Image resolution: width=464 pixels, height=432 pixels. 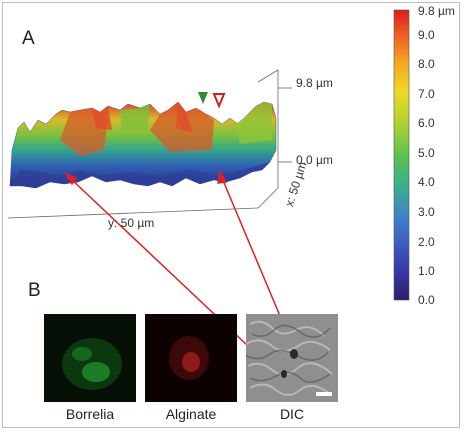 I want to click on scale-bar, so click(x=324, y=394).